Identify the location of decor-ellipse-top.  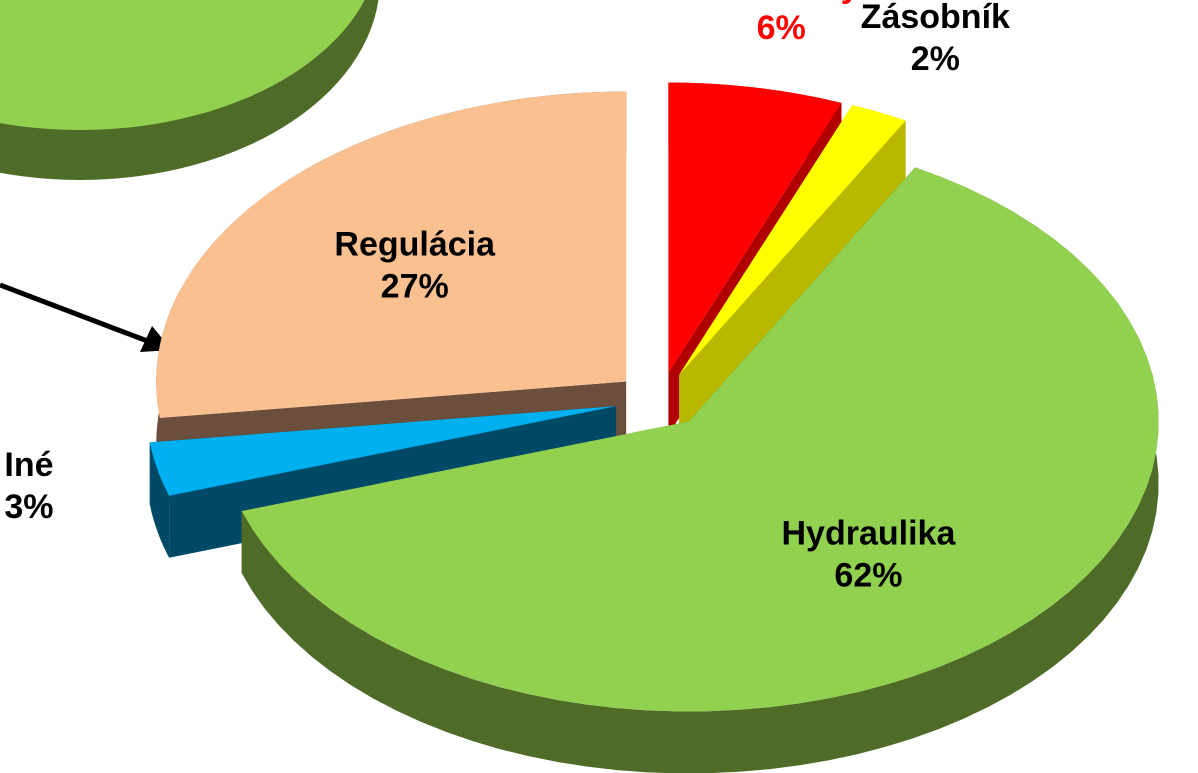
(182, 65).